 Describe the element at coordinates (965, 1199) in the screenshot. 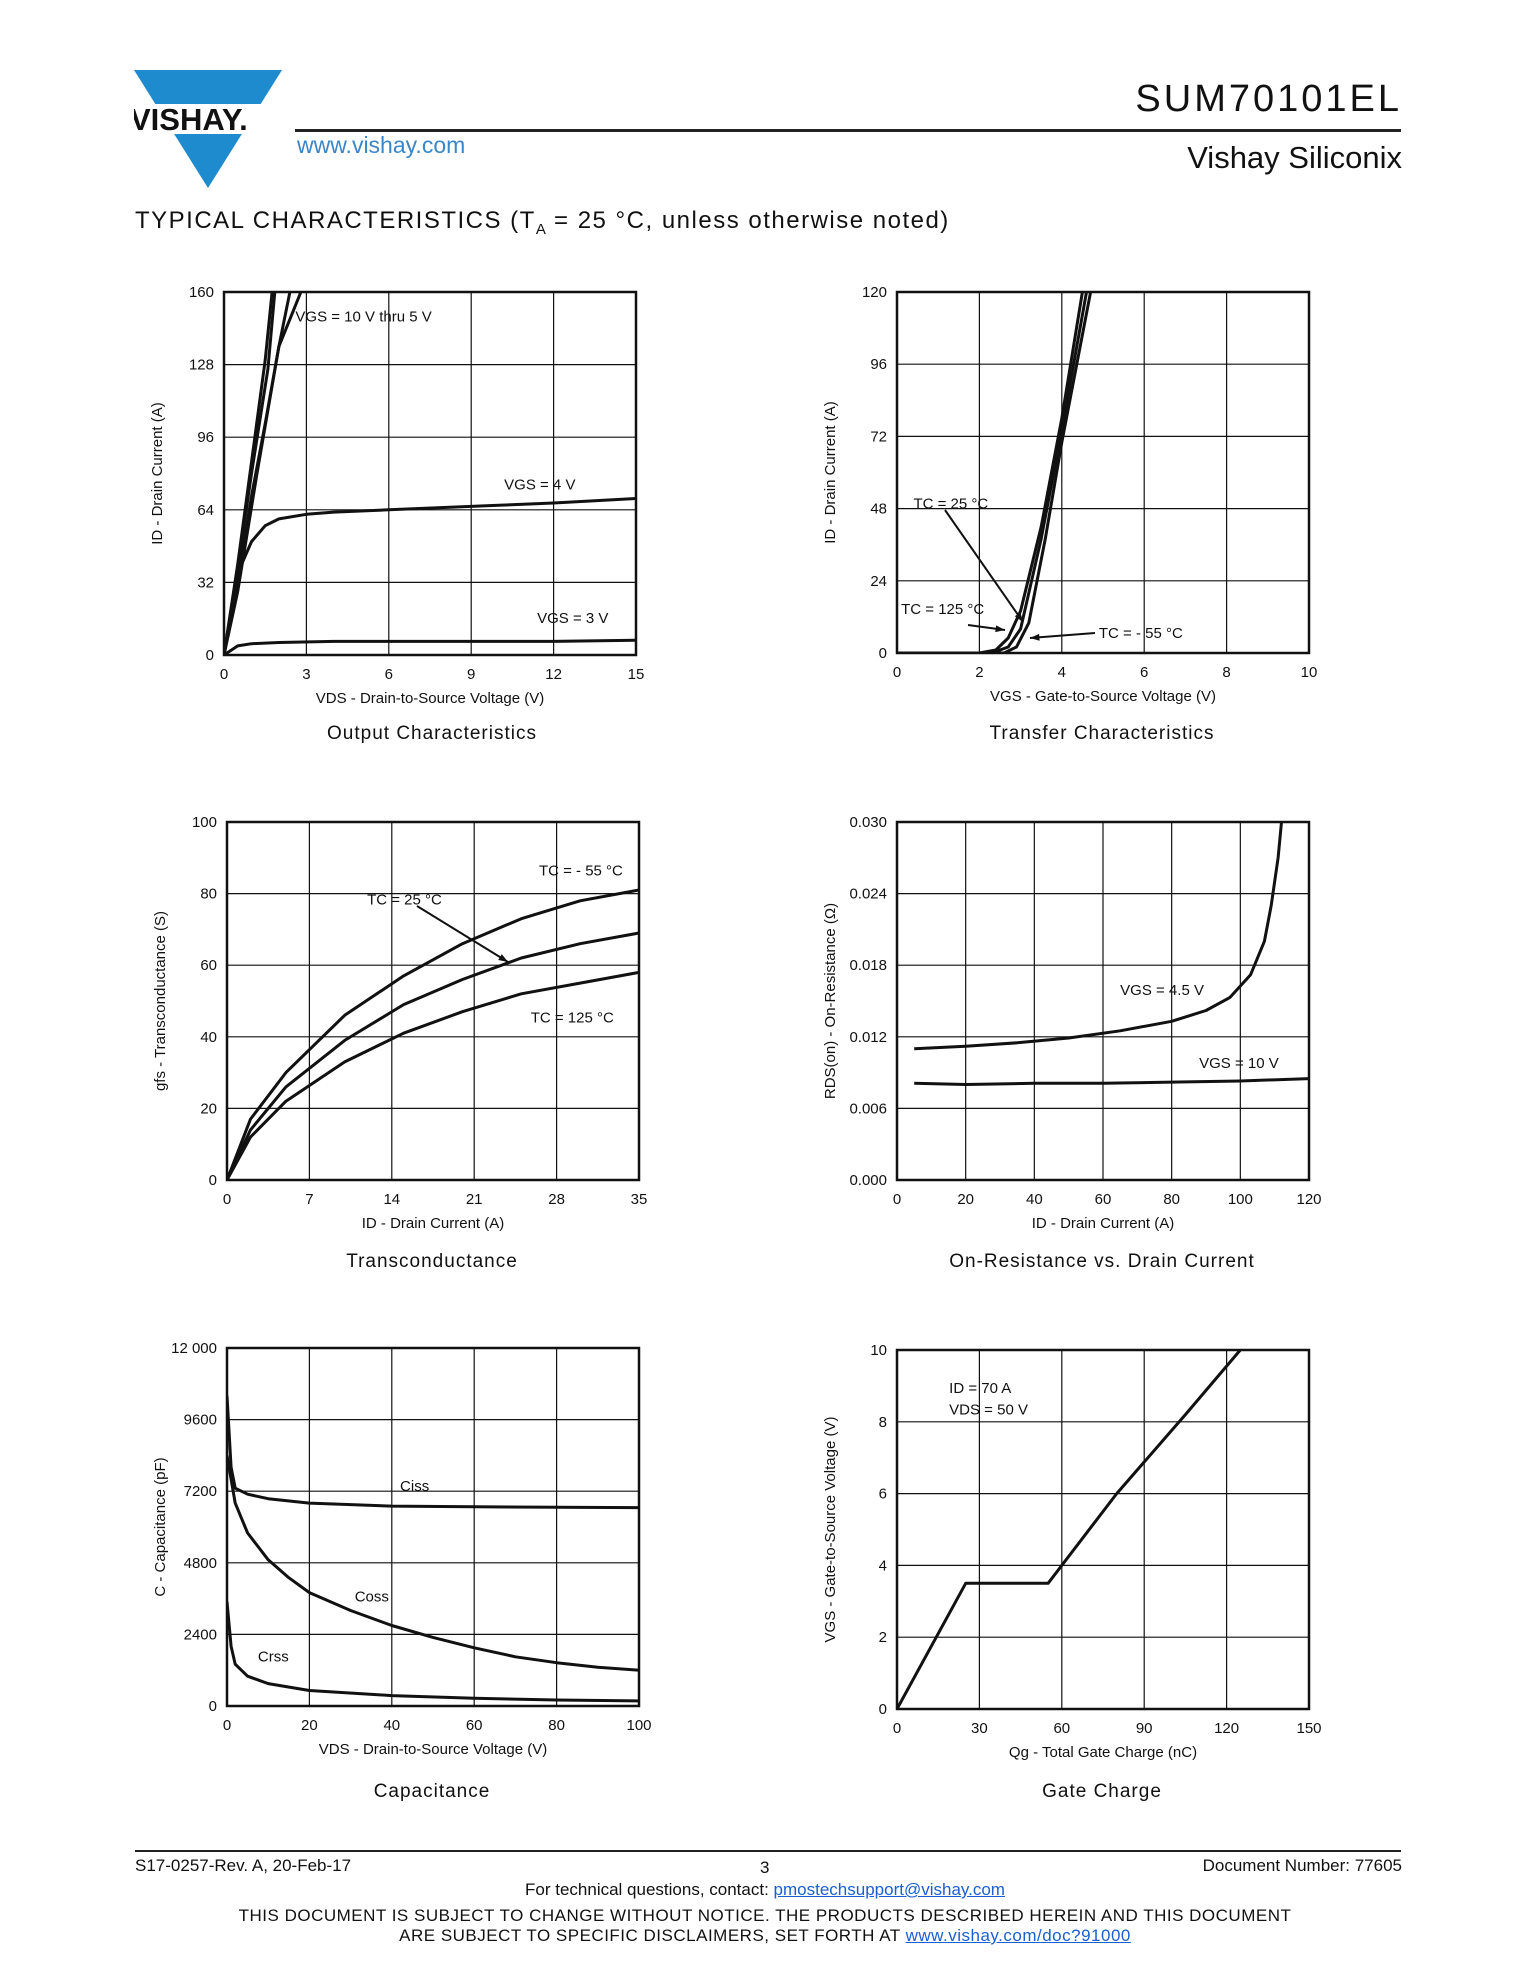

I see `x-tick-label: 20` at that location.